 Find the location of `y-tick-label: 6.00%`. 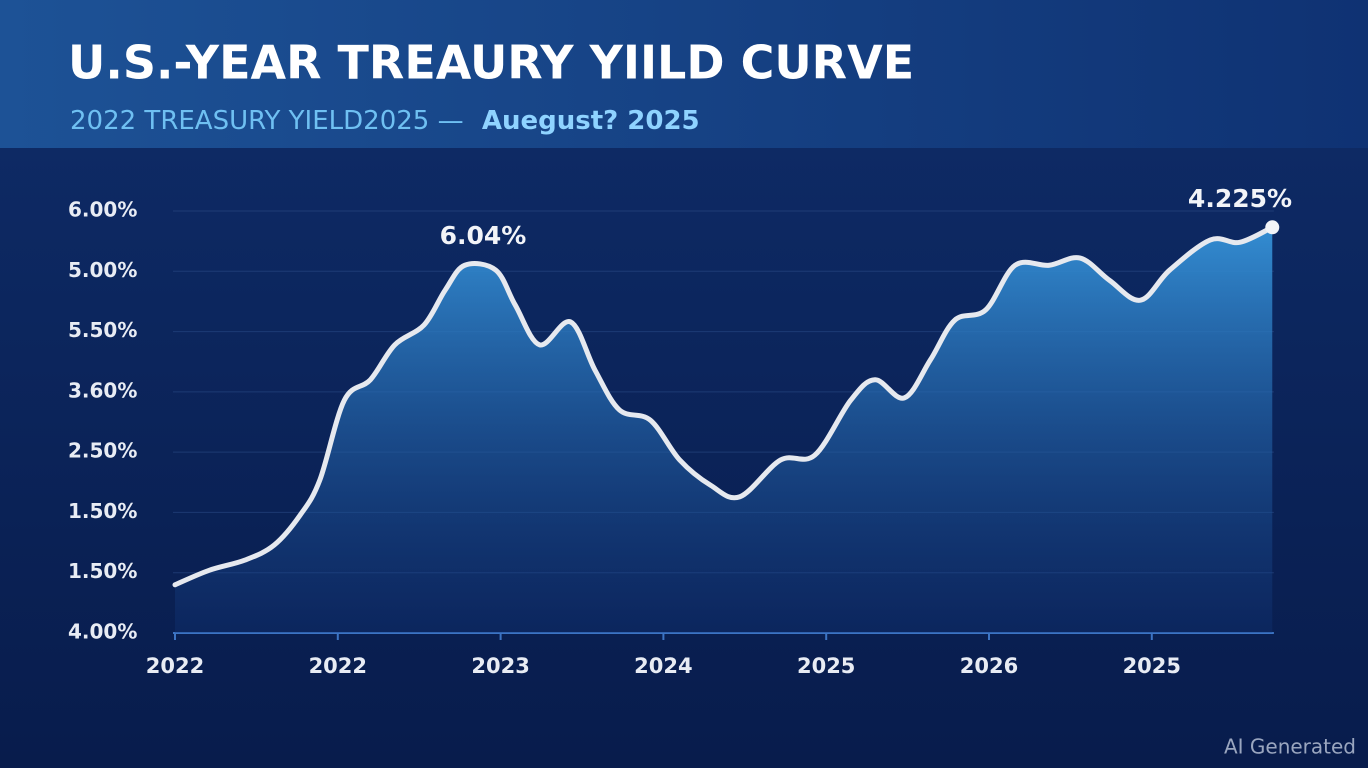

y-tick-label: 6.00% is located at coordinates (102, 210).